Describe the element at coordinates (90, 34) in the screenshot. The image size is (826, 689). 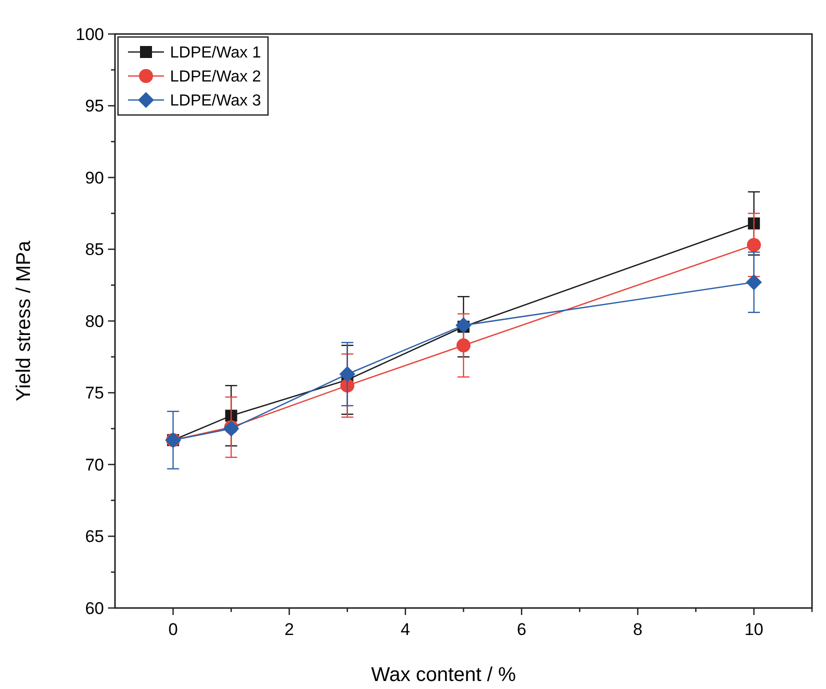
I see `y-tick-label: 100` at that location.